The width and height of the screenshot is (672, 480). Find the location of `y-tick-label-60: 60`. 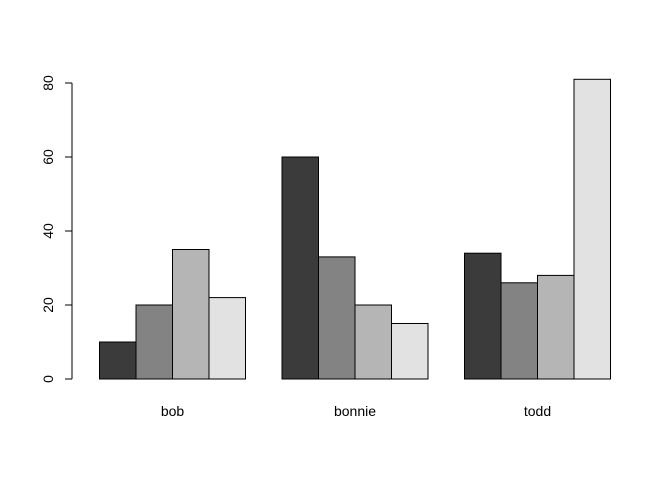

y-tick-label-60: 60 is located at coordinates (48, 157).